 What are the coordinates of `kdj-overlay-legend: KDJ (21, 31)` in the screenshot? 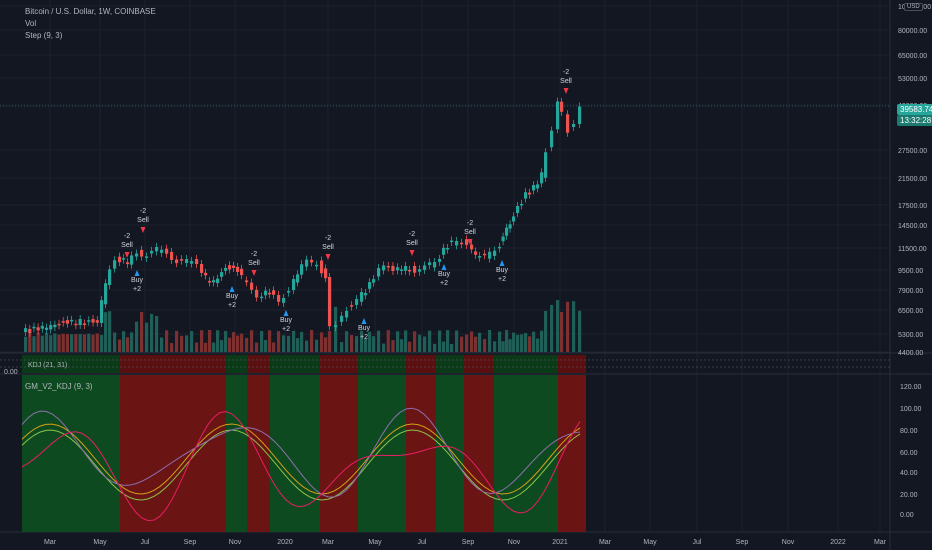 It's located at (48, 365).